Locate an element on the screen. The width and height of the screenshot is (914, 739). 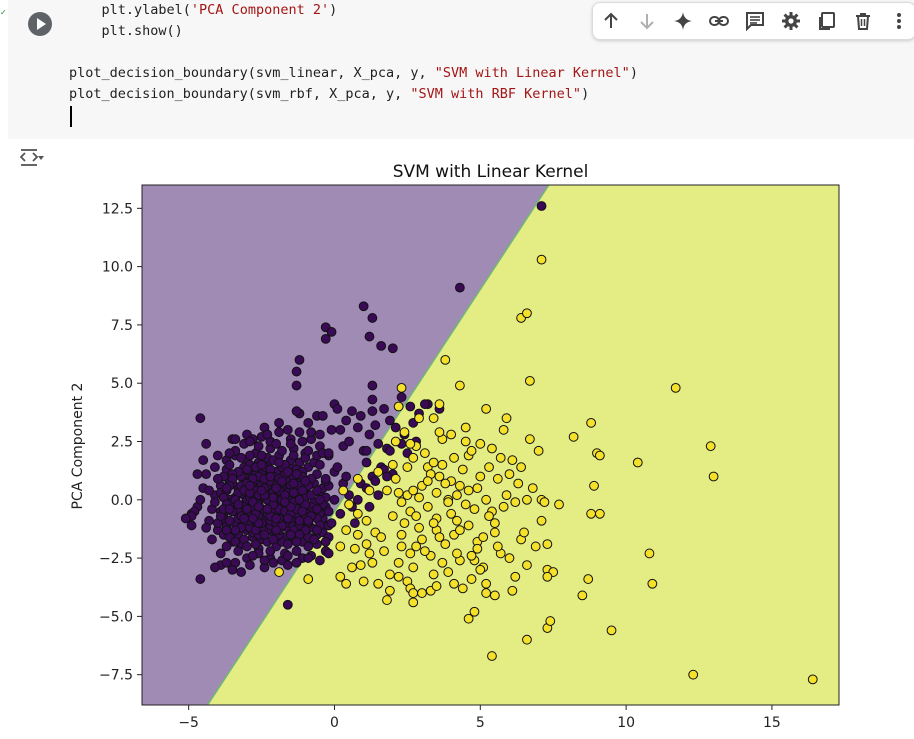
move-cell-down-button is located at coordinates (647, 21).